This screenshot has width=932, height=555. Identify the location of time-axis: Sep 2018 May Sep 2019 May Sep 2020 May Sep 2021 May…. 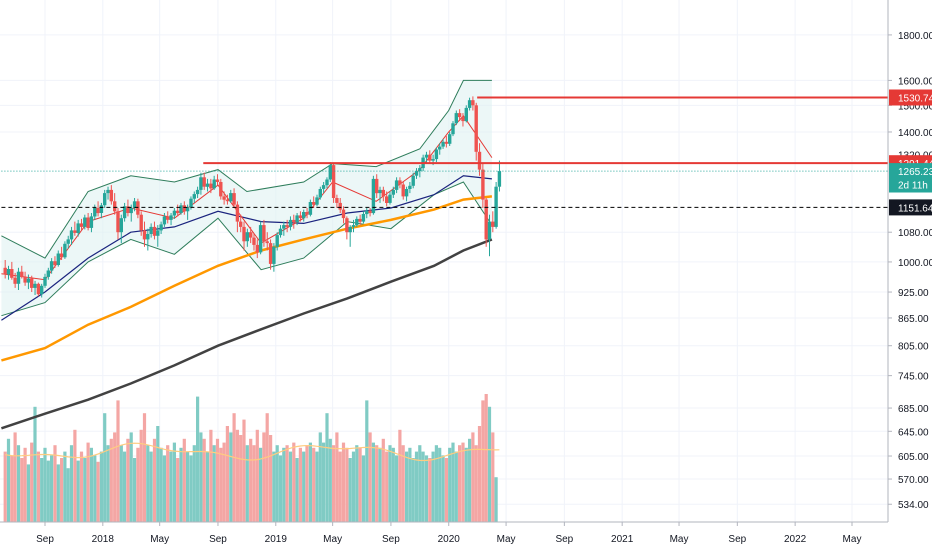
(444, 533).